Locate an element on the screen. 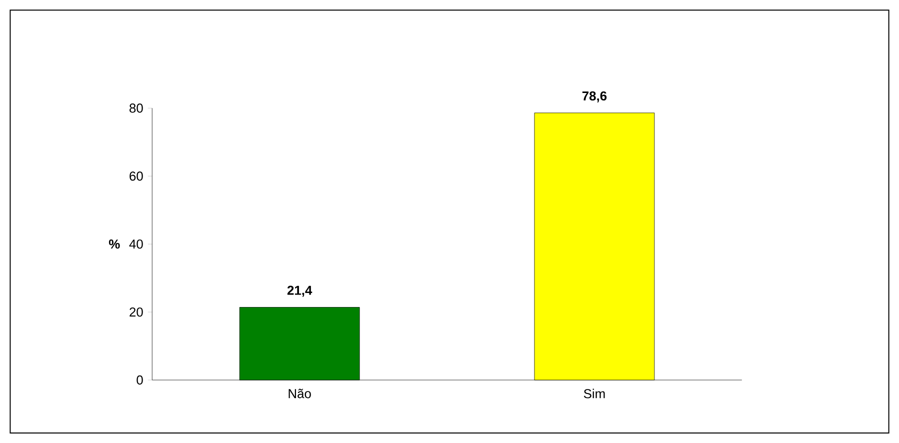  y-tick-label: 40 is located at coordinates (136, 244).